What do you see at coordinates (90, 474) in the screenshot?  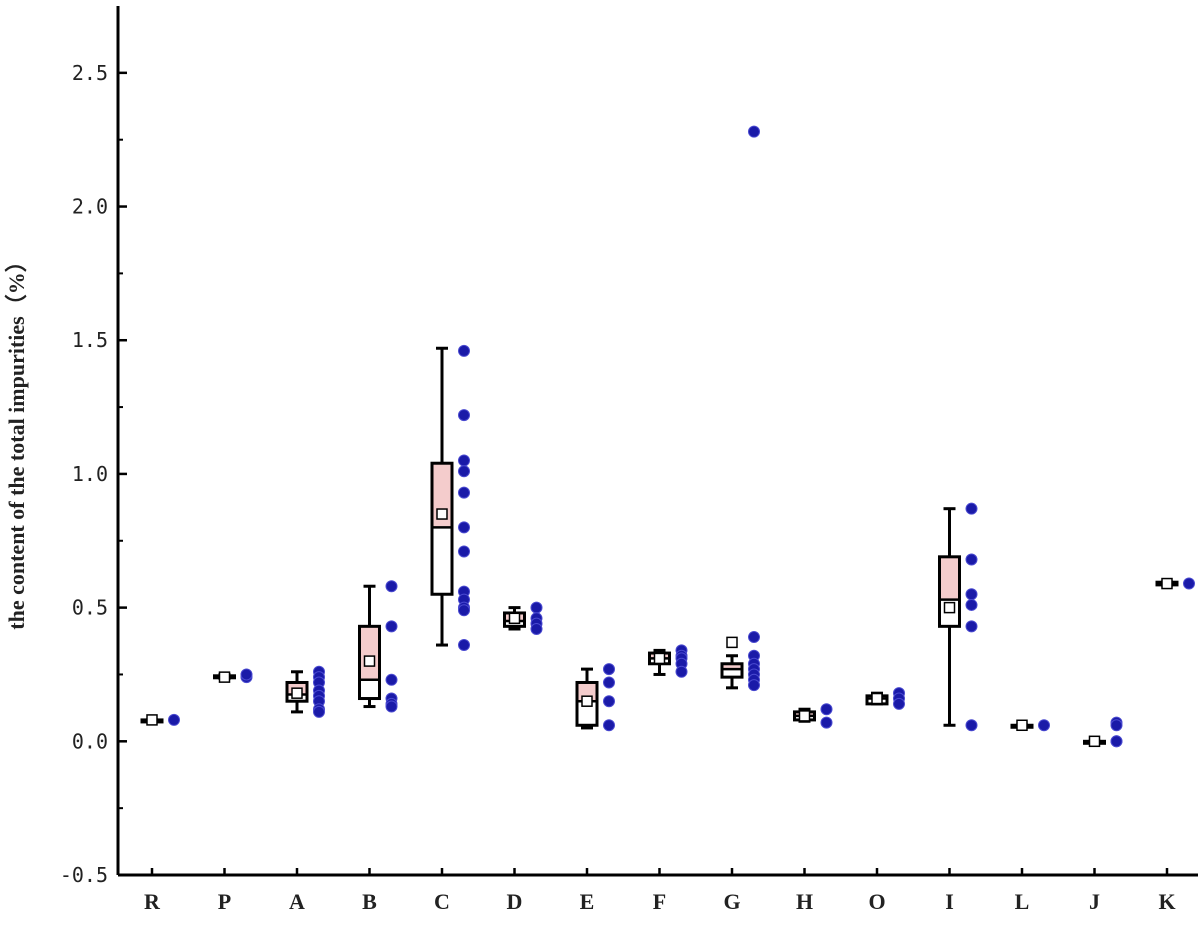 I see `y-tick-label: 1.0` at bounding box center [90, 474].